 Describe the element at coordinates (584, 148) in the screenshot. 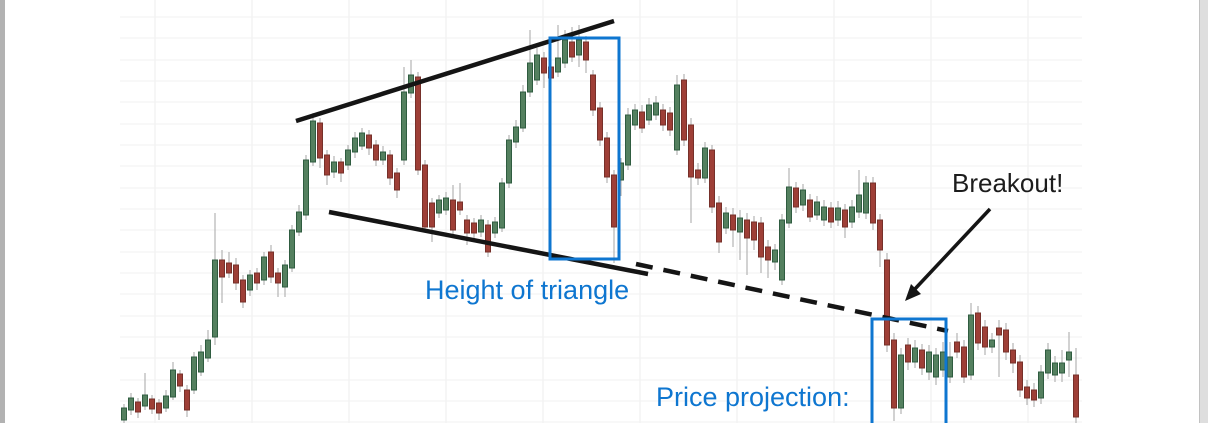

I see `height-measure-rect` at that location.